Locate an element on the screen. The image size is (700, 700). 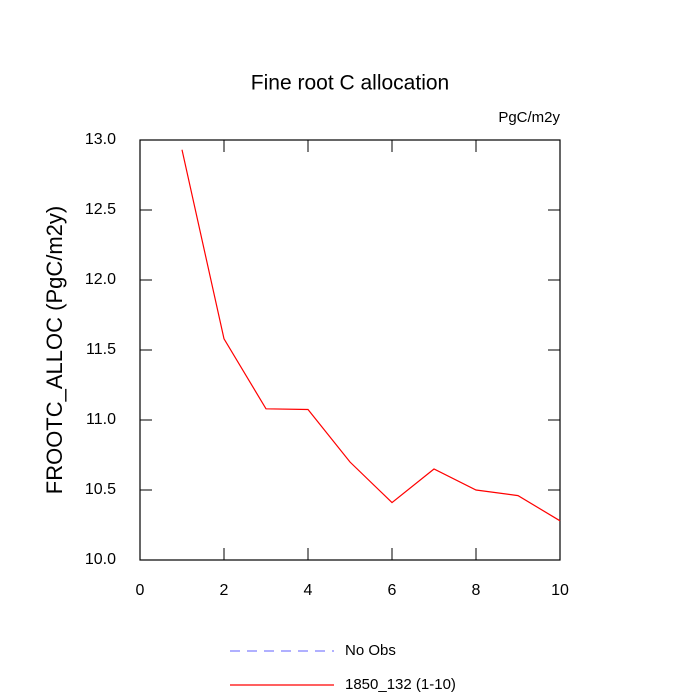
x-tick-label: 8 is located at coordinates (476, 590).